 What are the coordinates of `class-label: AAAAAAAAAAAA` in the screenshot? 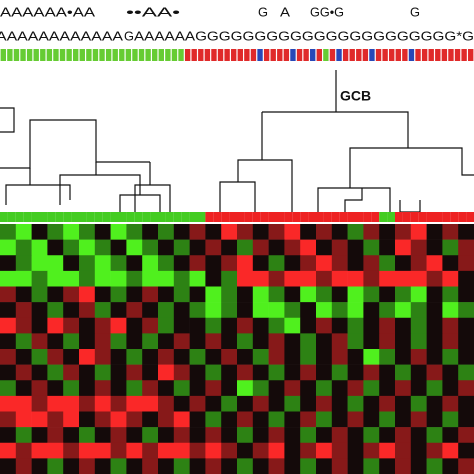 It's located at (61, 35).